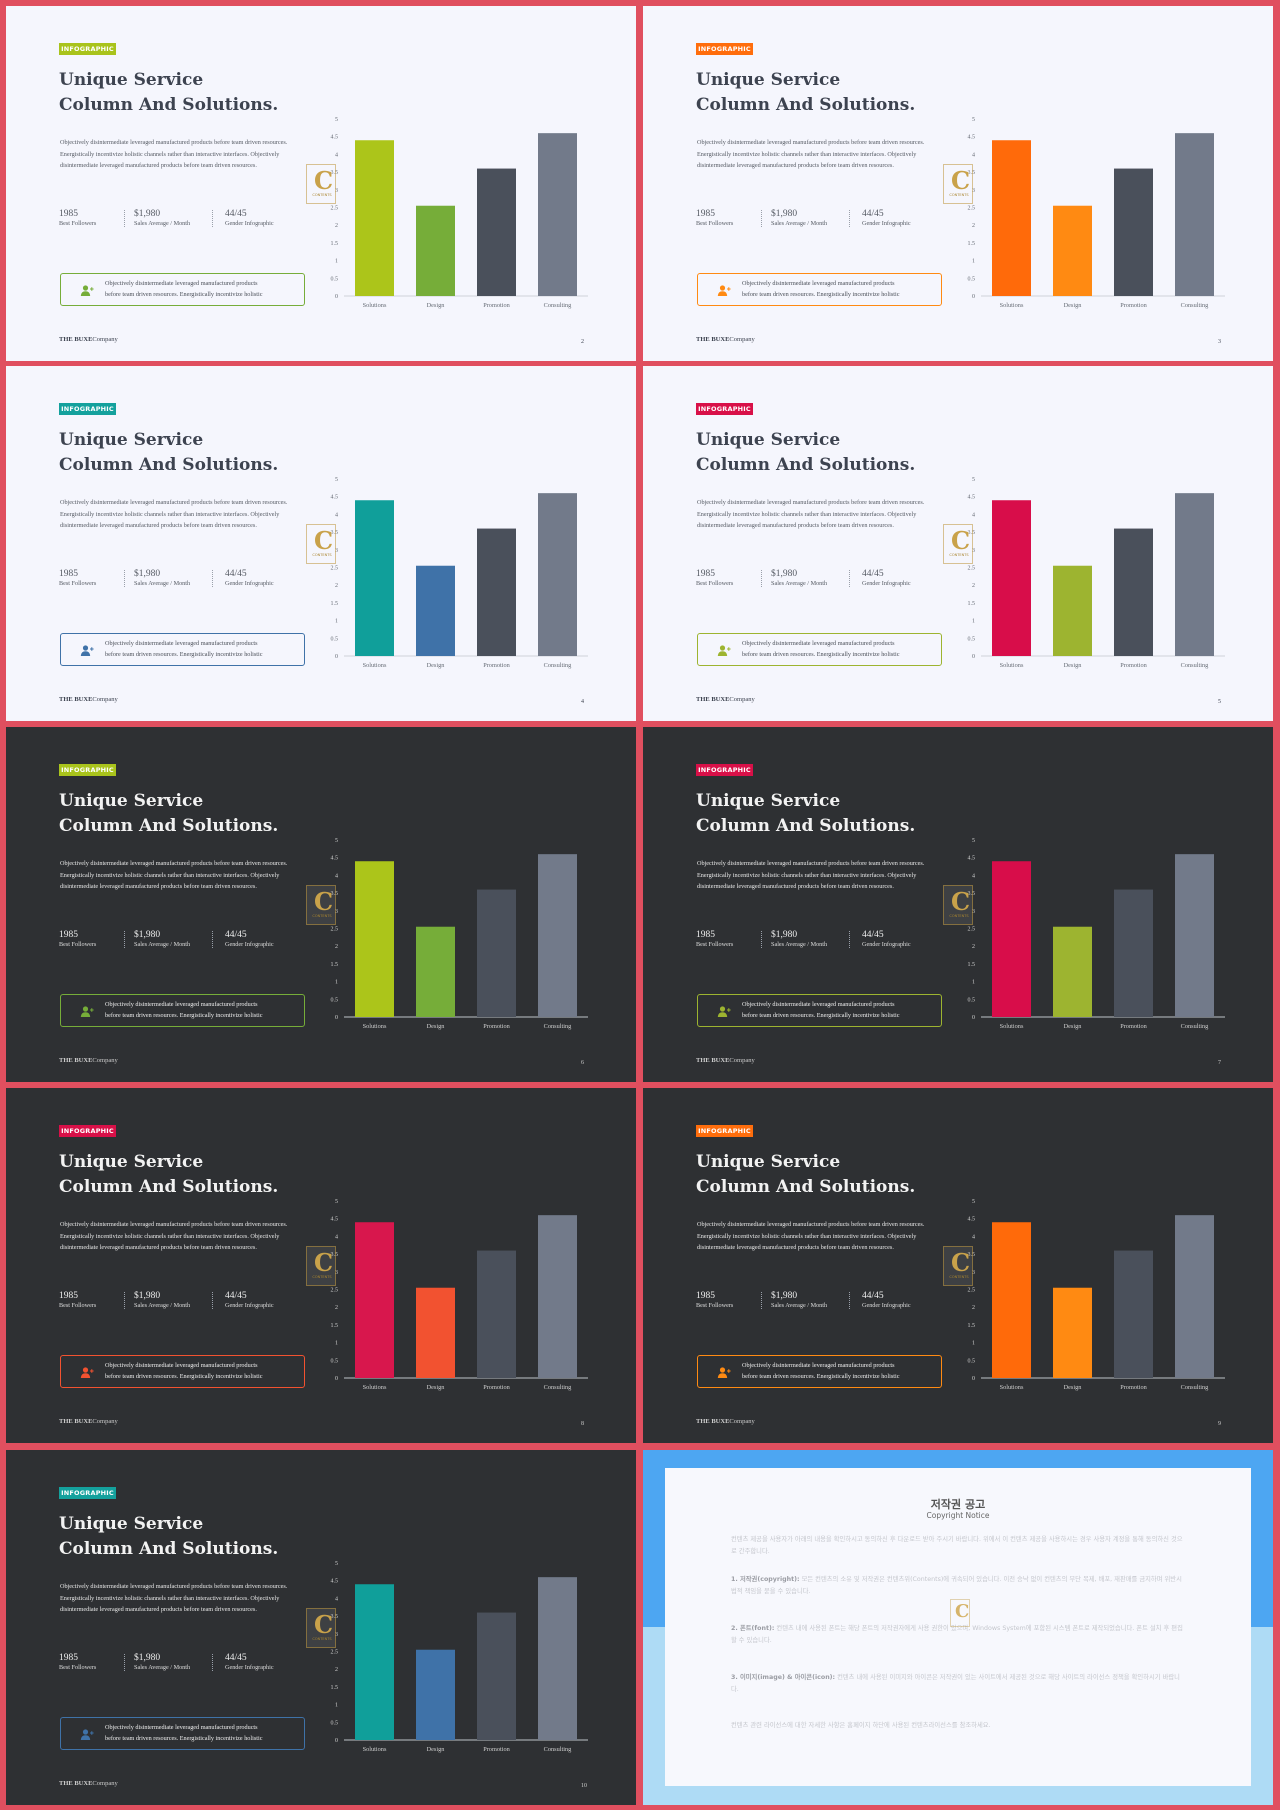 The width and height of the screenshot is (1280, 1810). Describe the element at coordinates (873, 574) in the screenshot. I see `stat-value: 44/45` at that location.